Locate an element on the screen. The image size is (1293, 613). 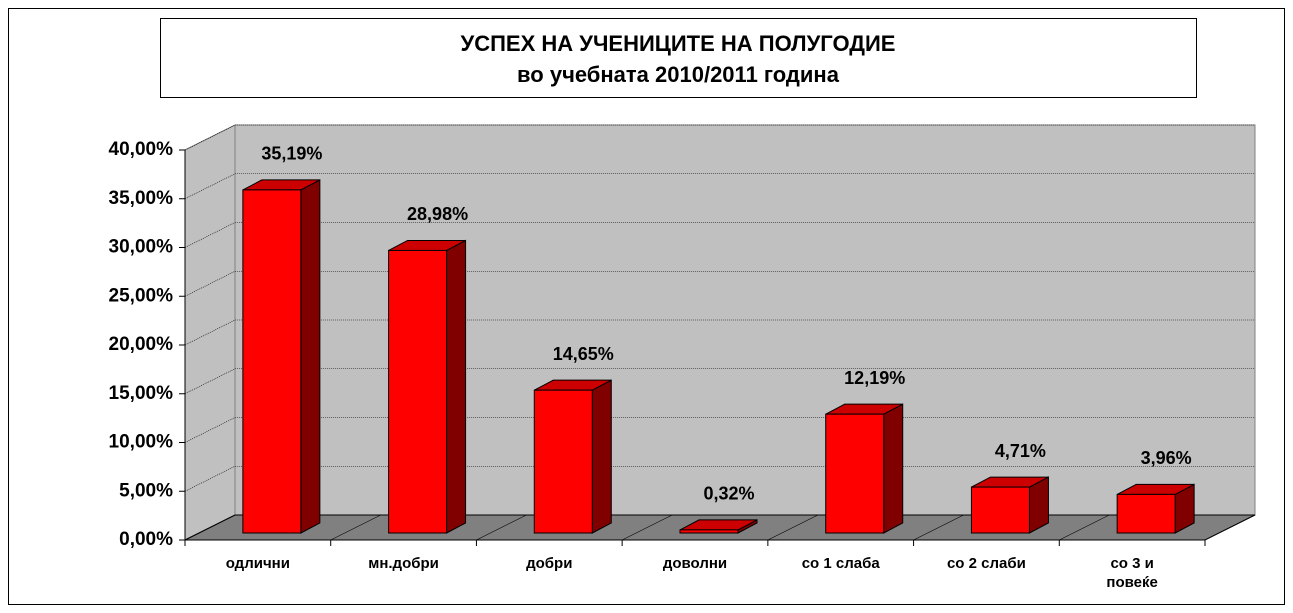
y-tick-label: 5,00% is located at coordinates (146, 490).